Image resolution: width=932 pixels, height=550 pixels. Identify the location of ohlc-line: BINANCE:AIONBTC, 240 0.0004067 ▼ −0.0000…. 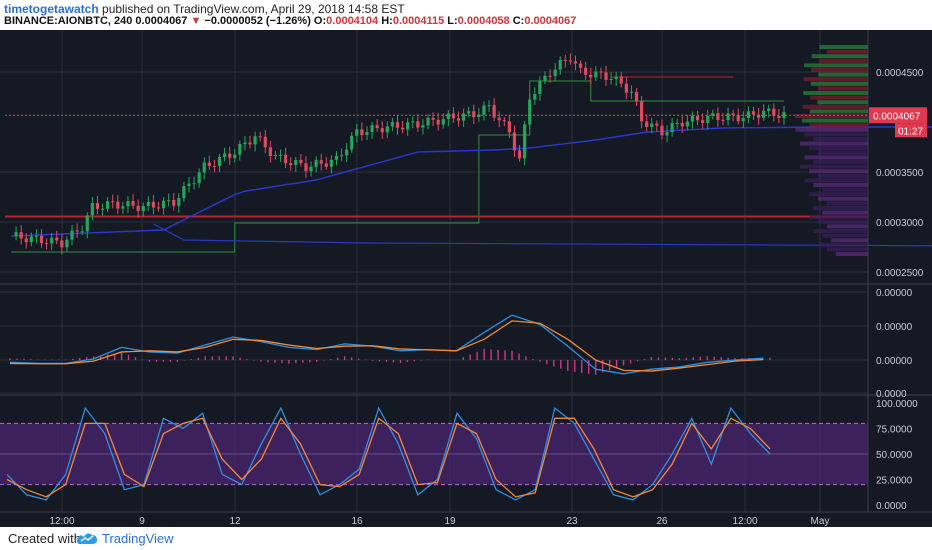
(290, 21).